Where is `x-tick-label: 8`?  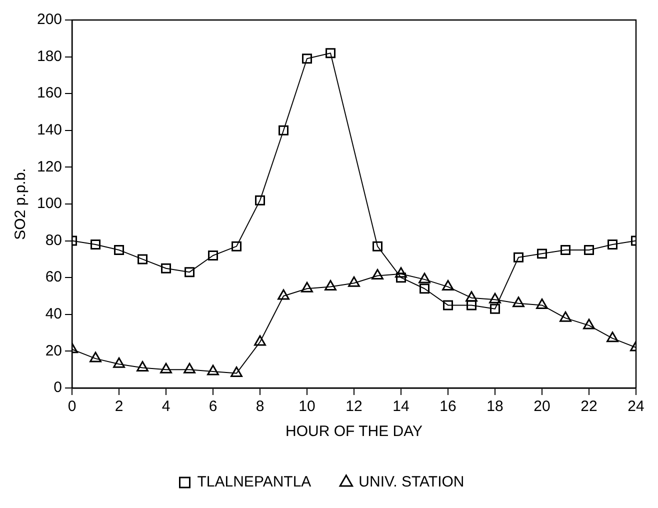
x-tick-label: 8 is located at coordinates (260, 407).